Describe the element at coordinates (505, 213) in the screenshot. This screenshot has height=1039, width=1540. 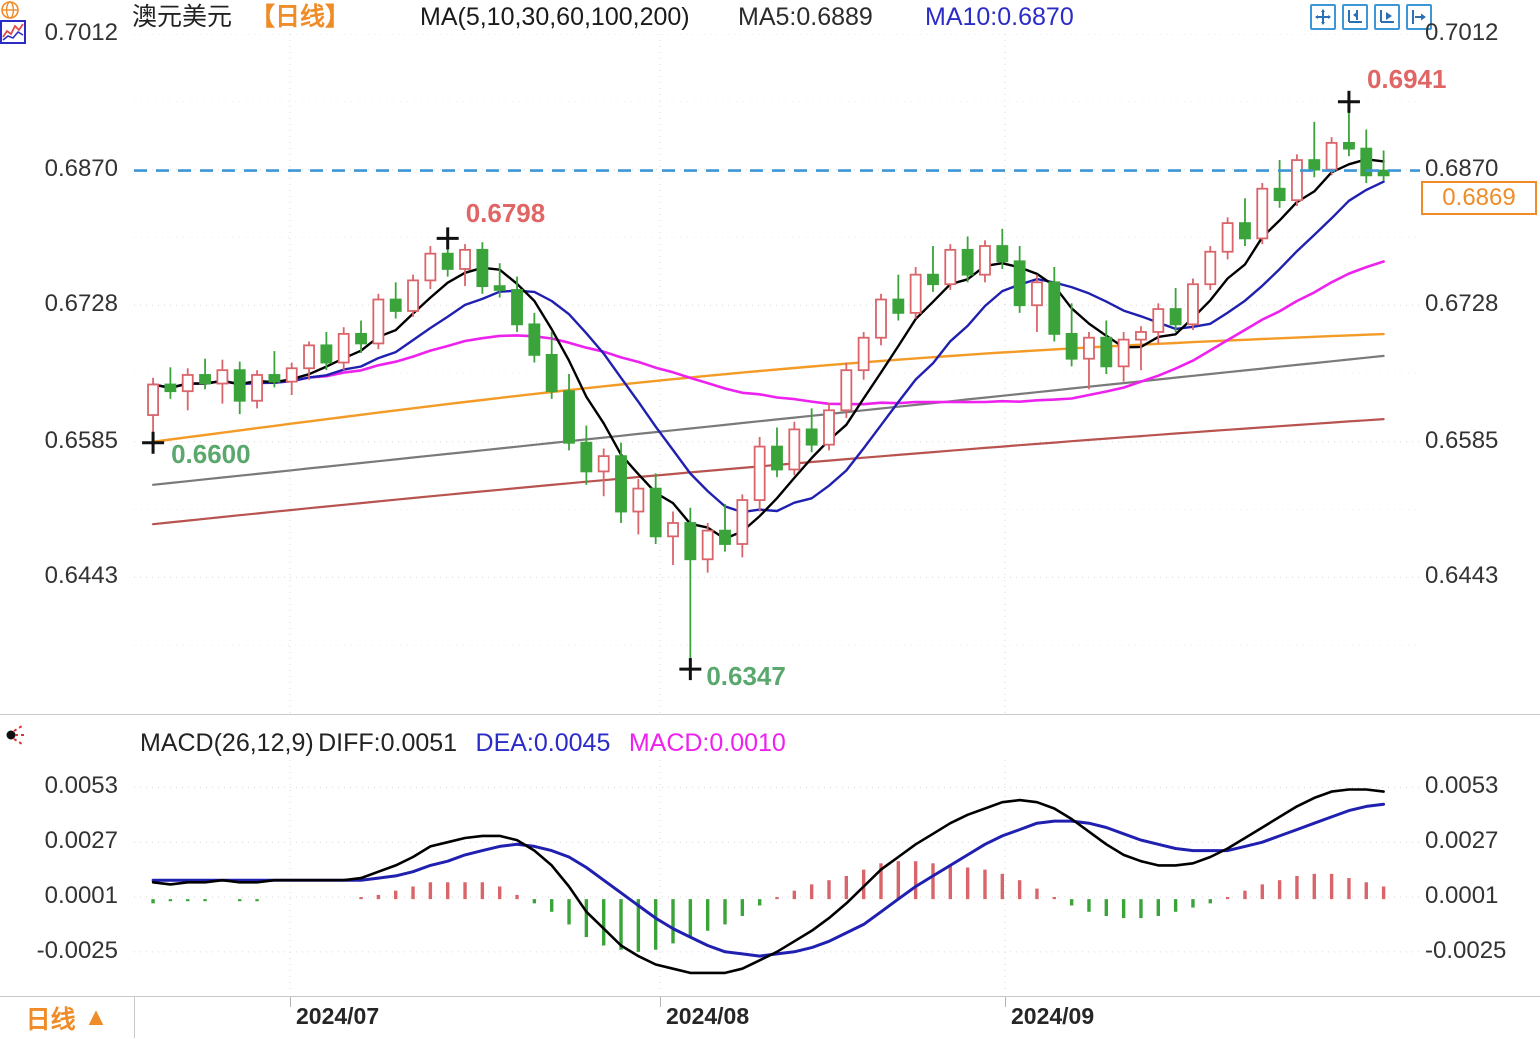
I see `annotation-interim-high: 0.6798` at that location.